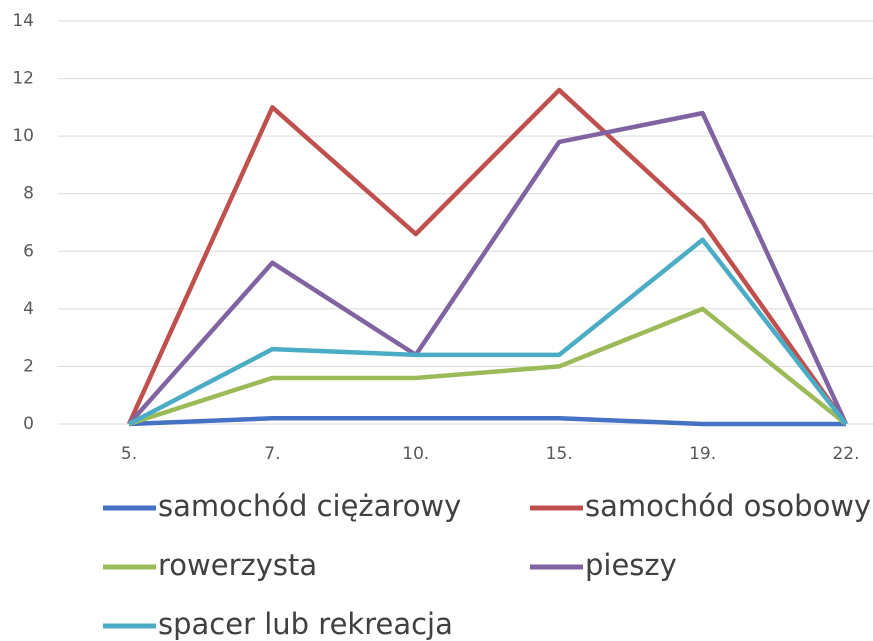  Describe the element at coordinates (702, 454) in the screenshot. I see `x-tick-label: 19.` at that location.